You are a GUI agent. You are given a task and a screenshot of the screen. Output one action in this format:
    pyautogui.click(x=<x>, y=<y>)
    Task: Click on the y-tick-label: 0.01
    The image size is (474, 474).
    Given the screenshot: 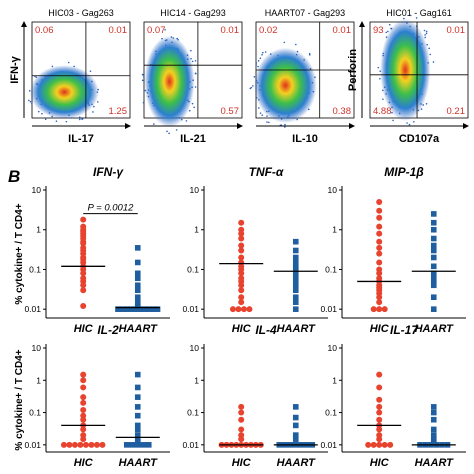 What is the action you would take?
    pyautogui.click(x=32, y=309)
    